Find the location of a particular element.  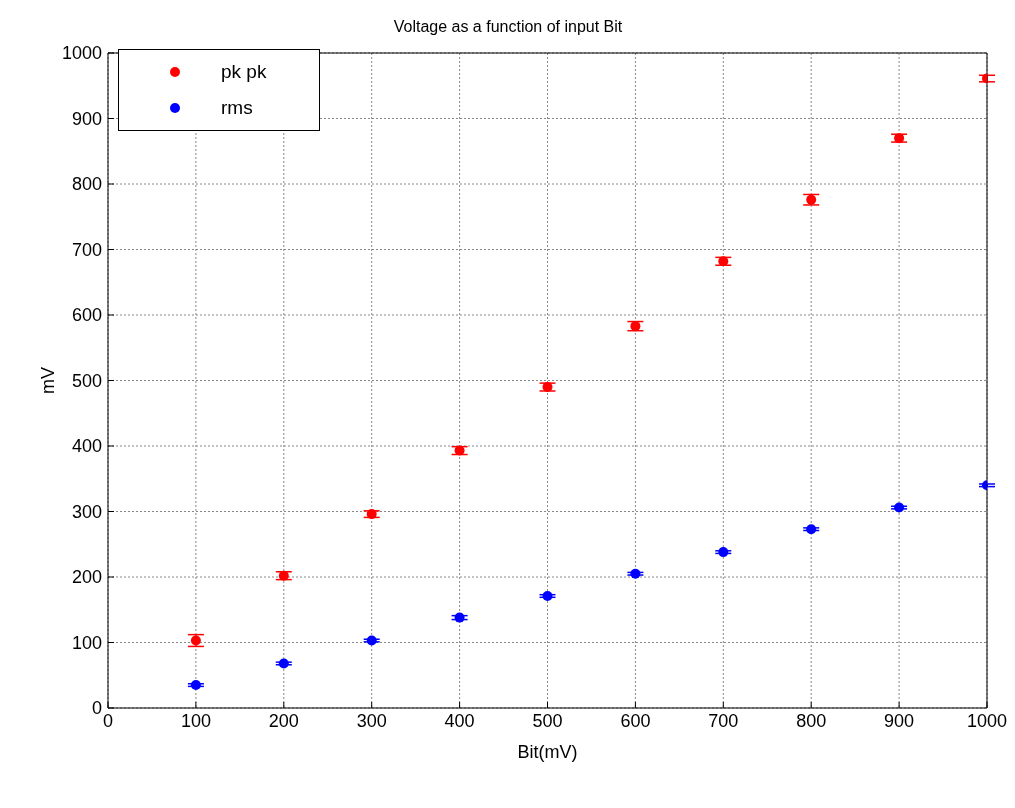

y-tick-label: 400 is located at coordinates (86, 446).